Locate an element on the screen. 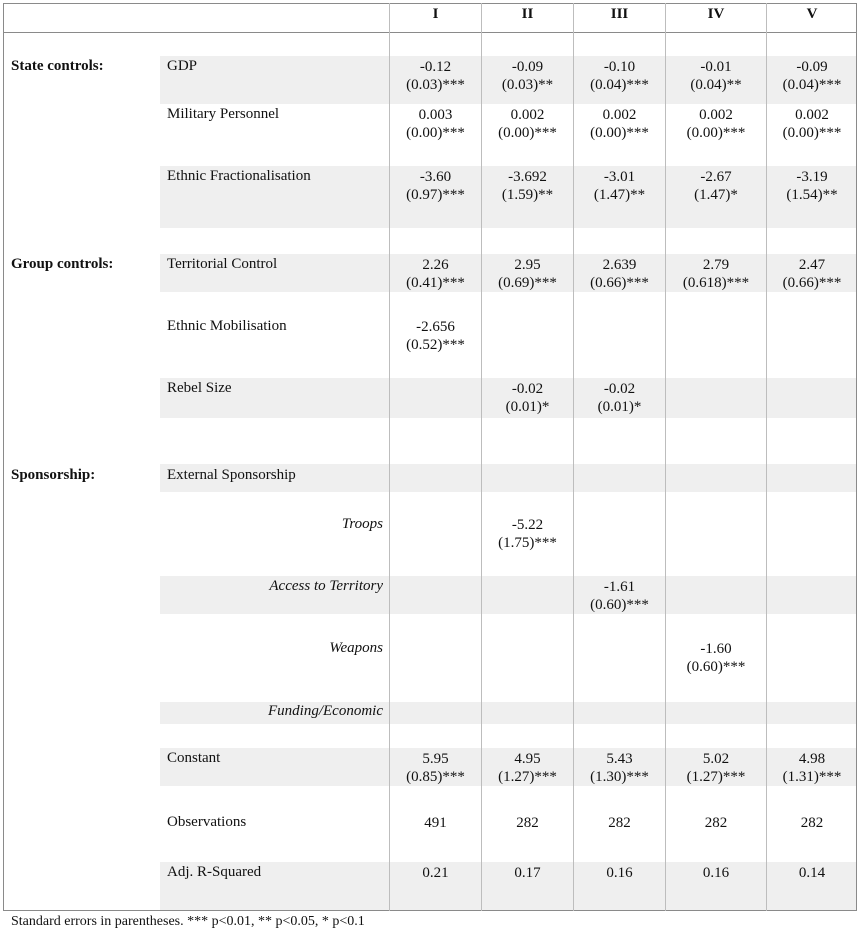  cell-r2-2: 0.17 is located at coordinates (527, 873).